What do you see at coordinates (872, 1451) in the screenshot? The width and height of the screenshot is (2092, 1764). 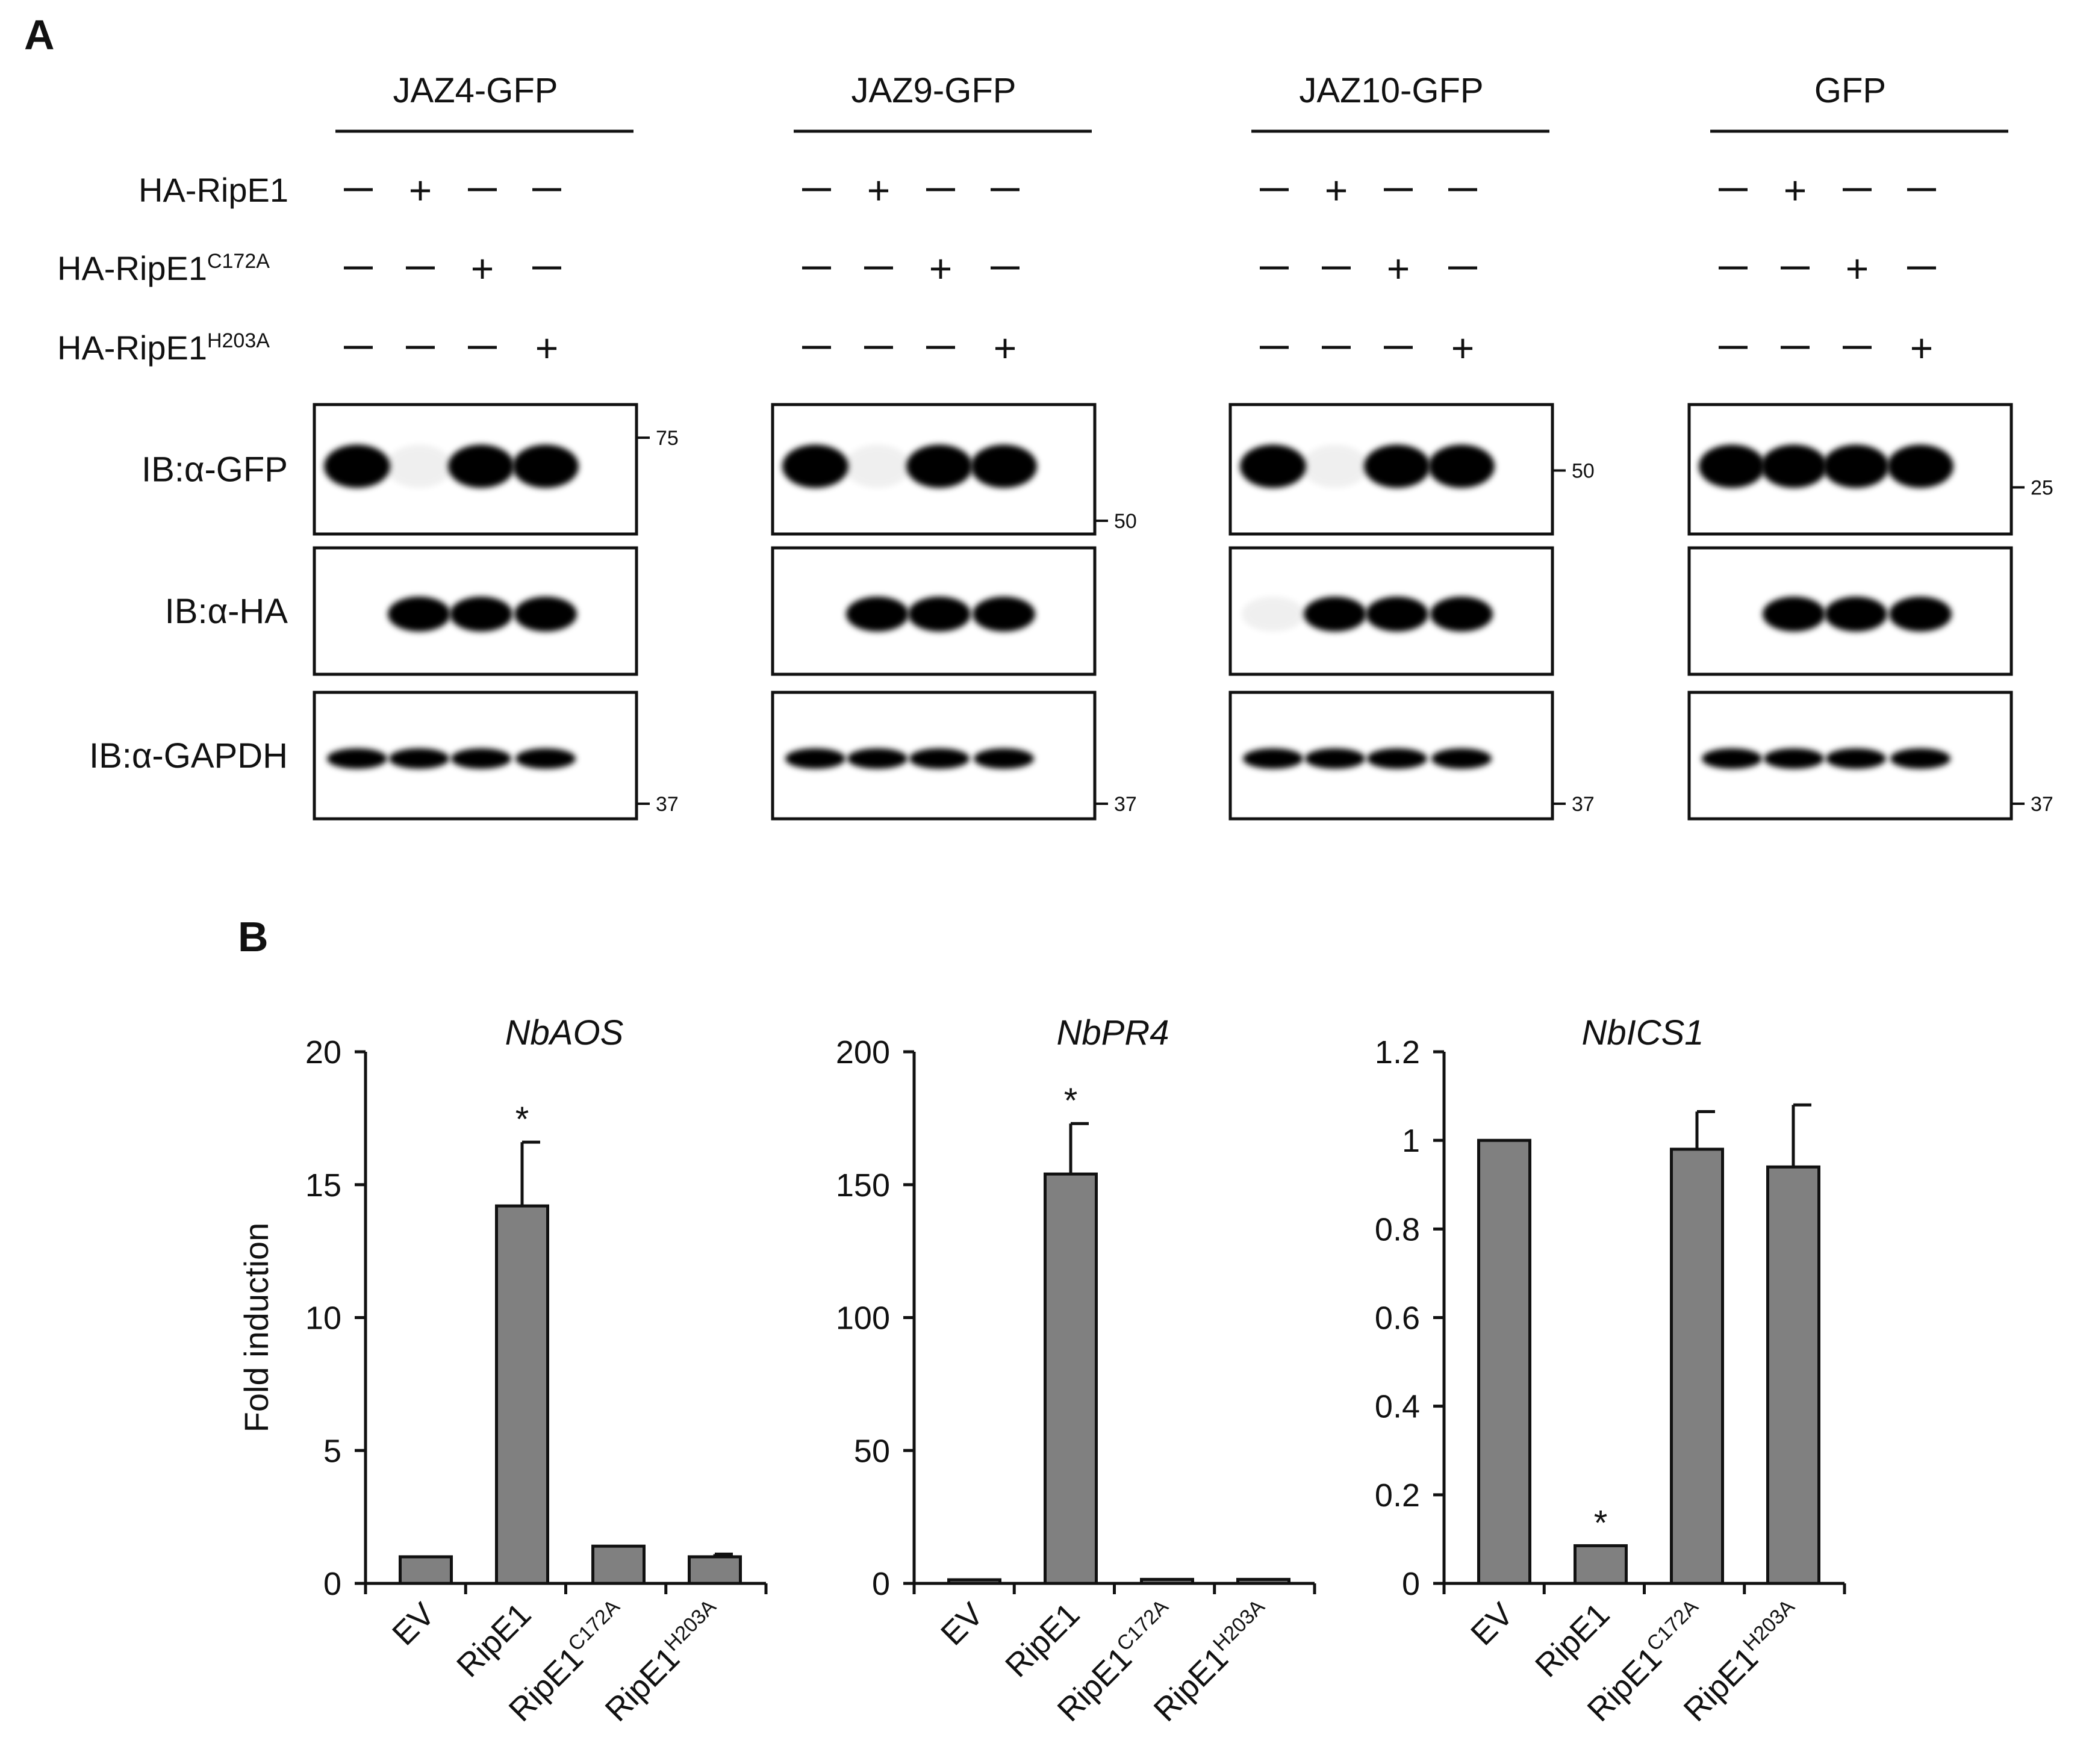 I see `y-tick-label: 50` at bounding box center [872, 1451].